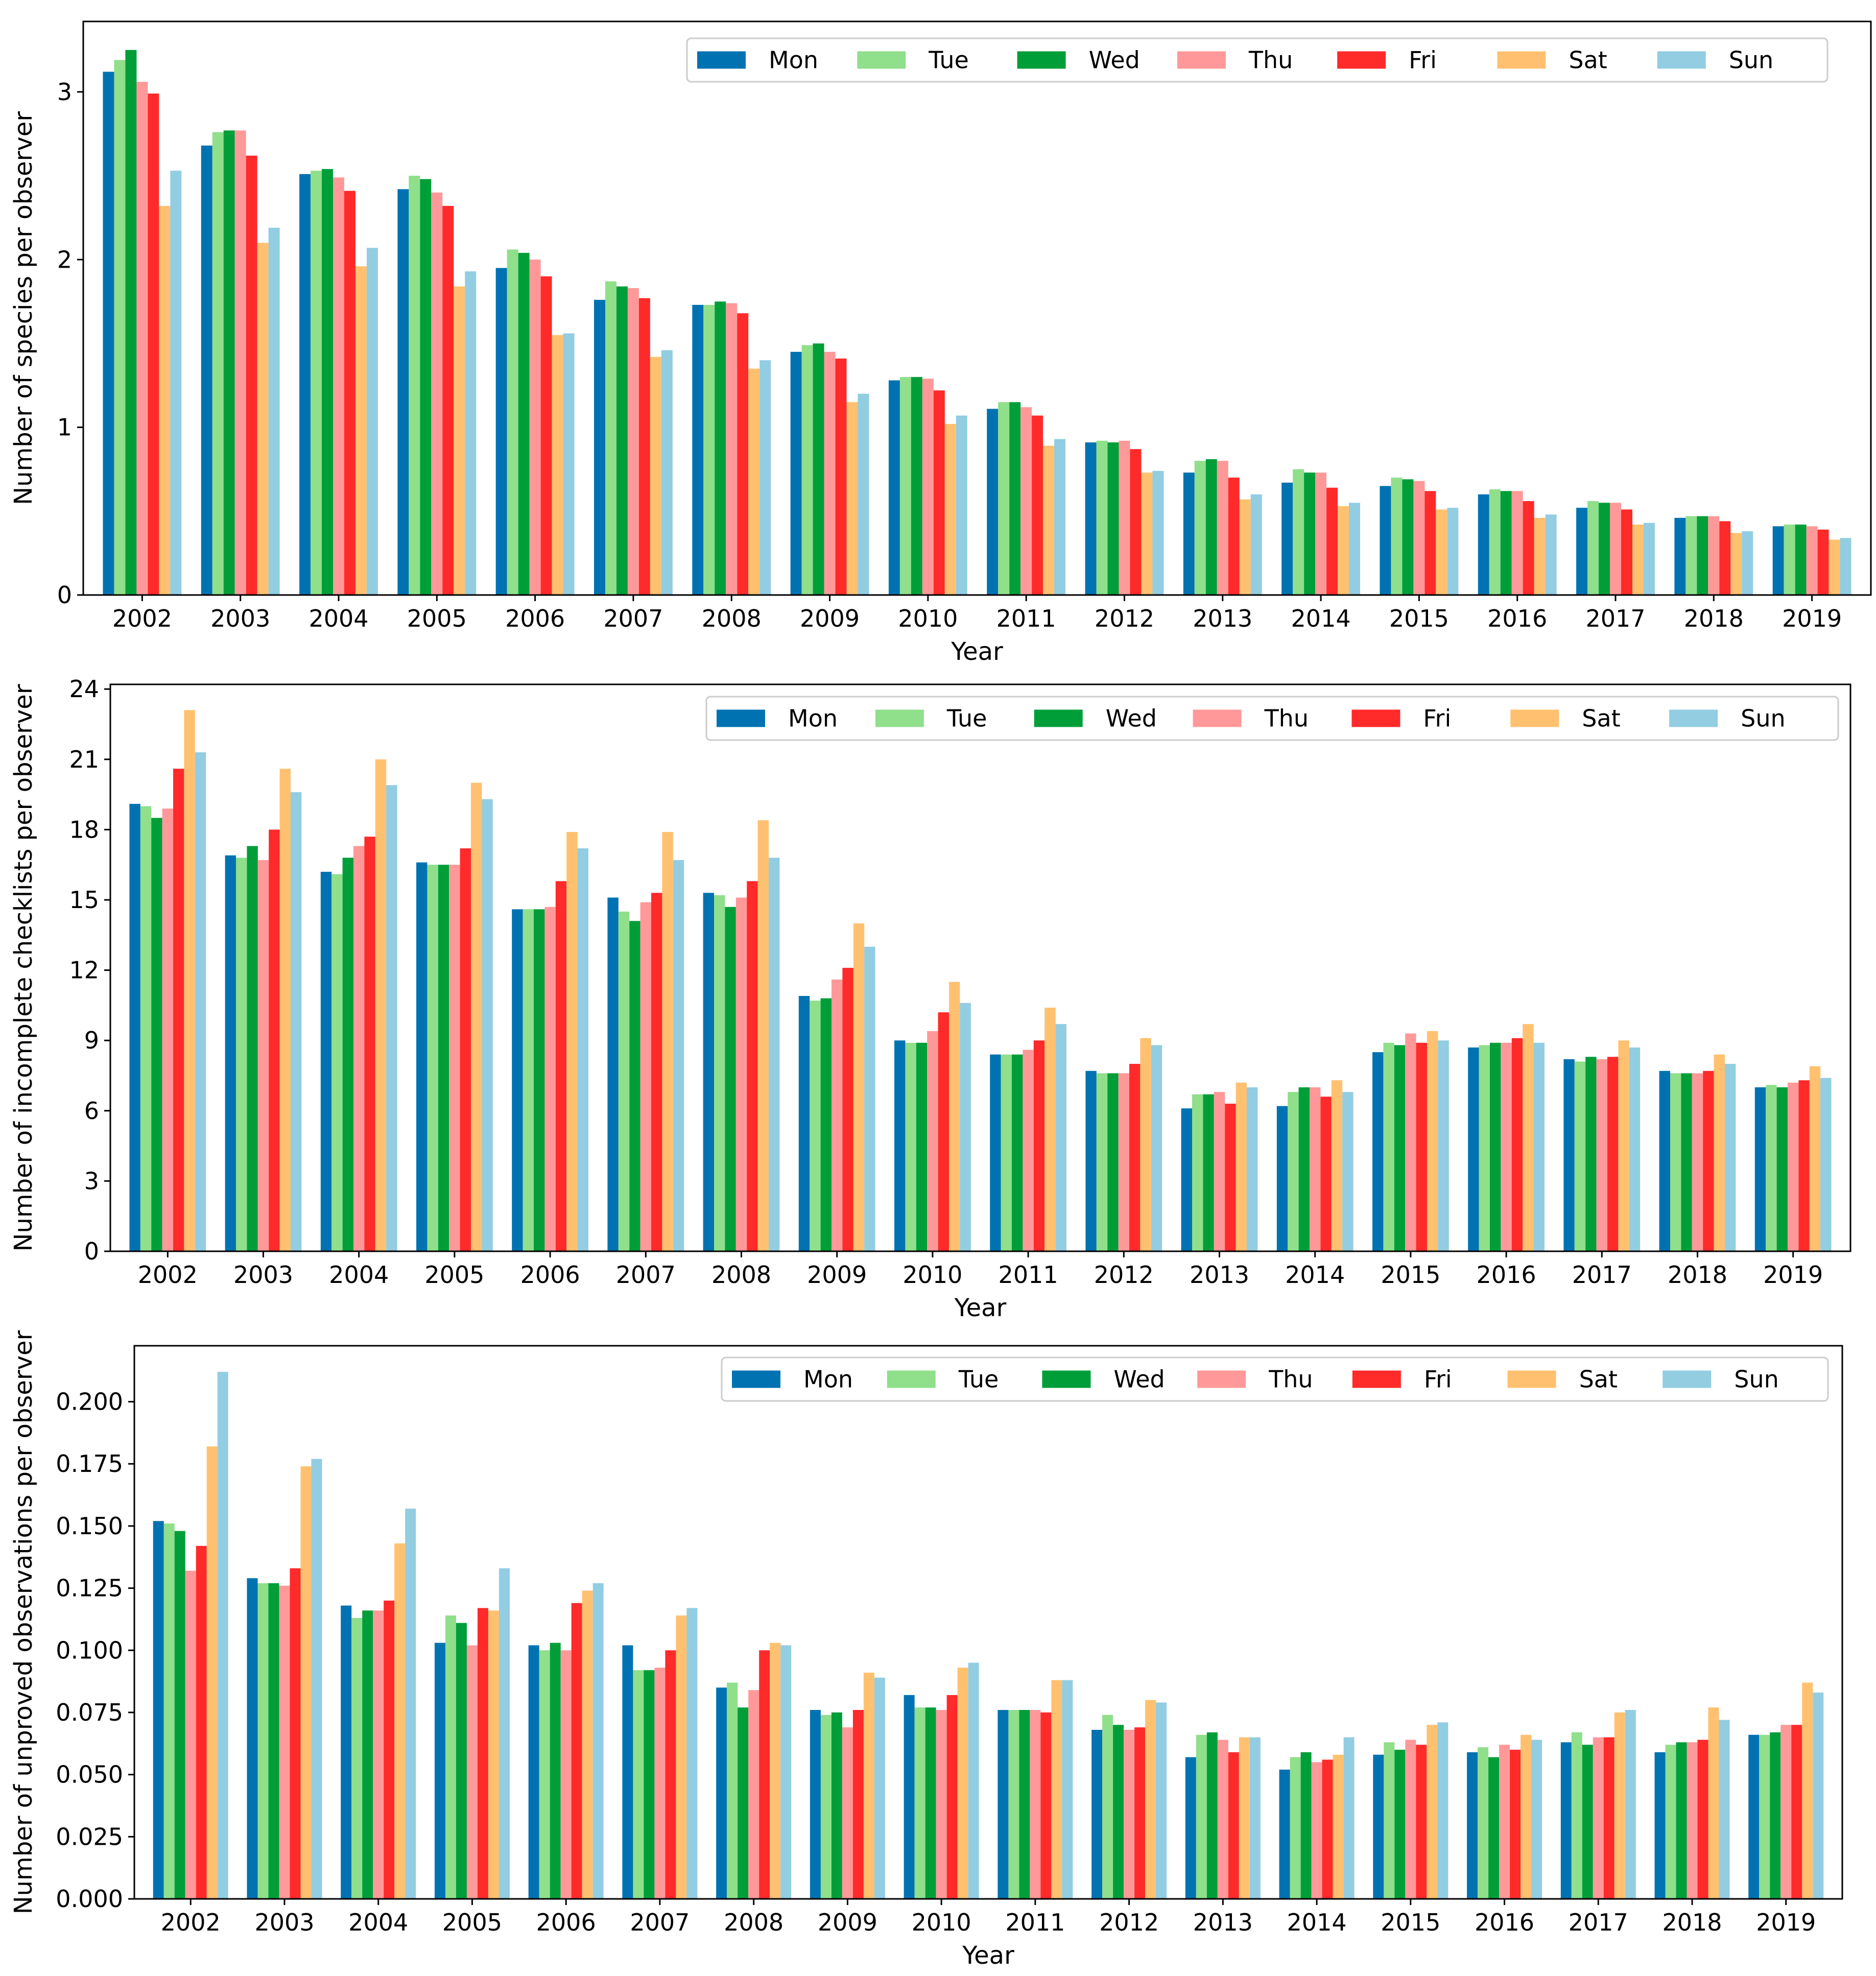  I want to click on bar-fri-2011, so click(1037, 505).